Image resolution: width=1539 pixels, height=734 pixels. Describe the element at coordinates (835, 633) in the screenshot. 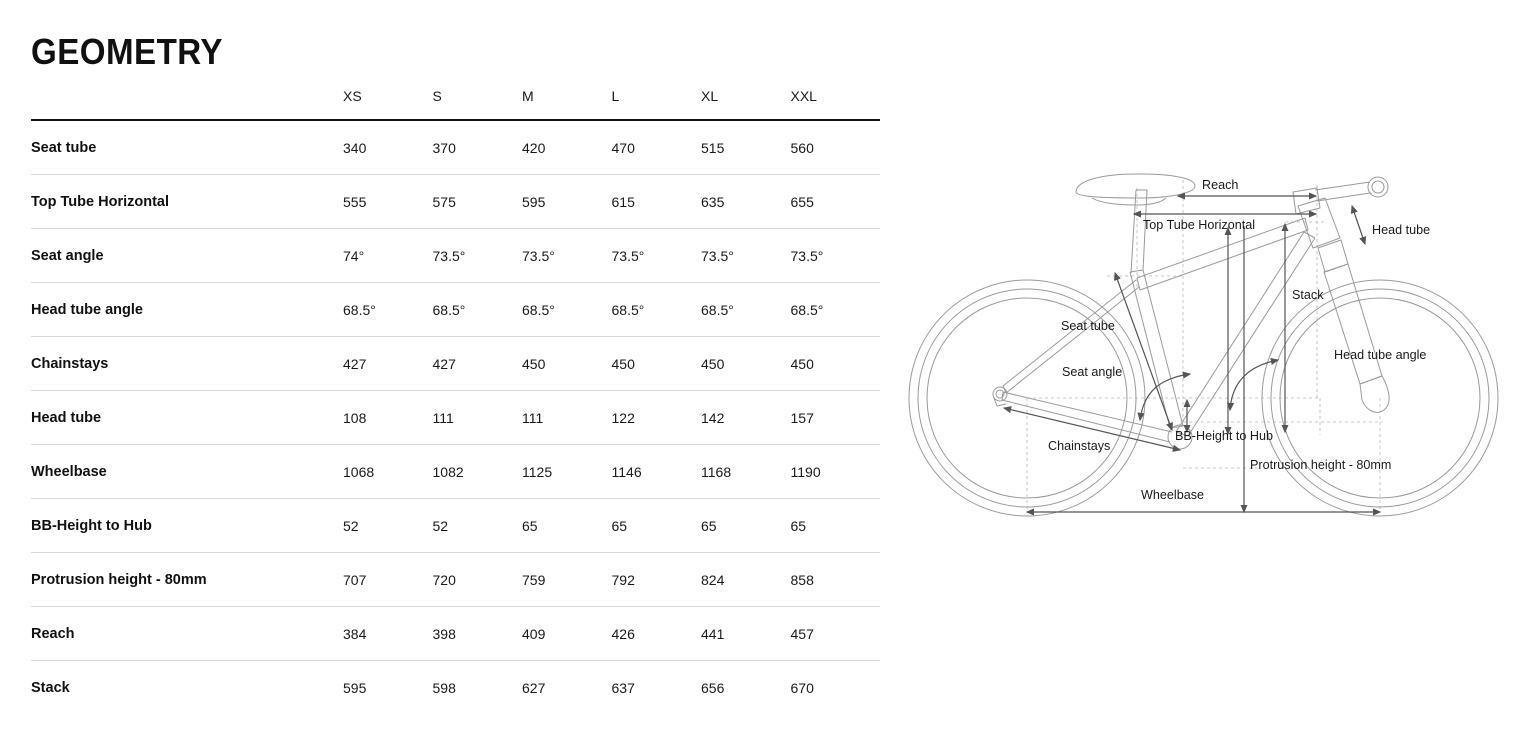

I see `cell-value: 457` at that location.